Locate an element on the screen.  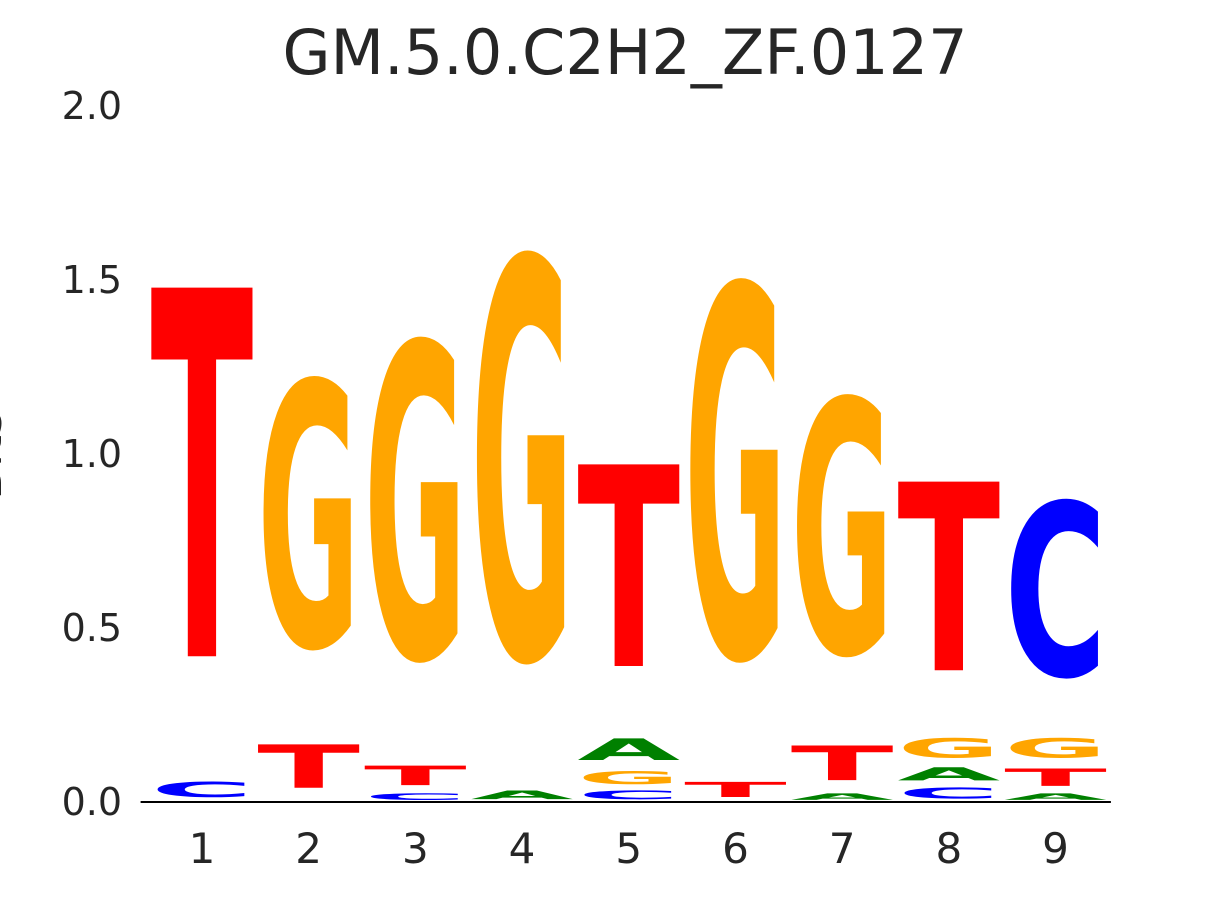
logo-letter-G-pos5: G is located at coordinates (628, 777).